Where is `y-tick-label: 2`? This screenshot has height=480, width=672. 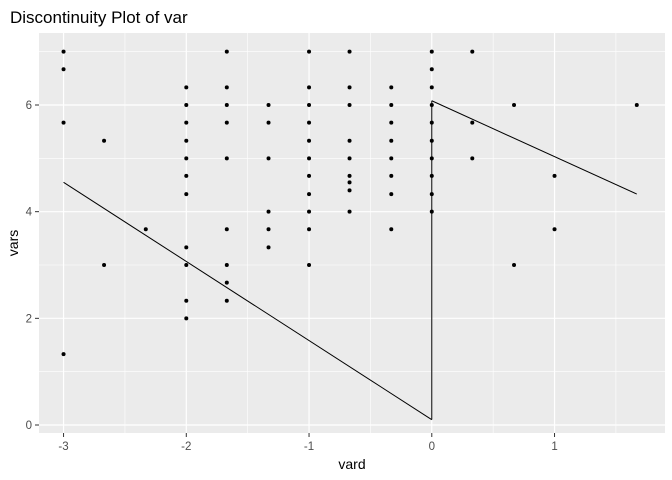
y-tick-label: 2 is located at coordinates (29, 319).